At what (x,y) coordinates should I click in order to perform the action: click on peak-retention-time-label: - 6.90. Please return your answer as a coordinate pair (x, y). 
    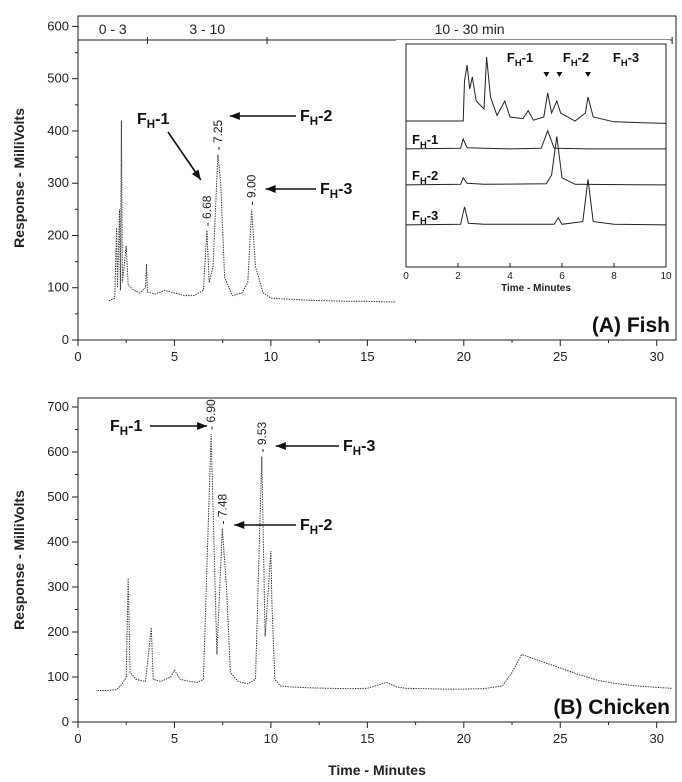
    Looking at the image, I should click on (211, 414).